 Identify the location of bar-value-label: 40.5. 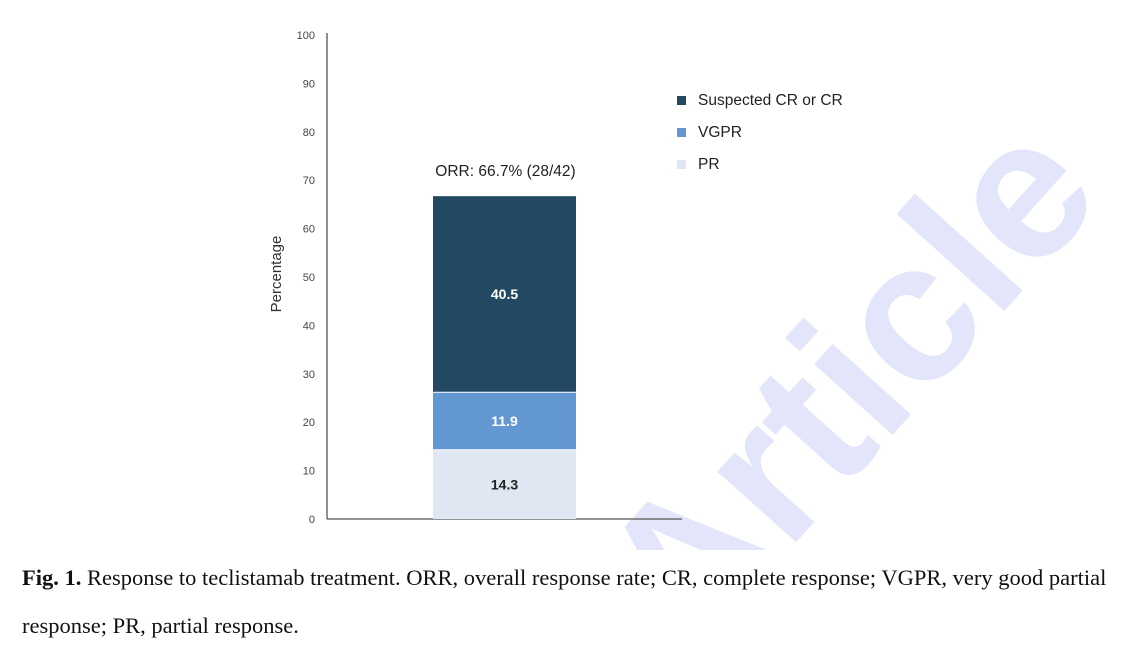
(504, 294).